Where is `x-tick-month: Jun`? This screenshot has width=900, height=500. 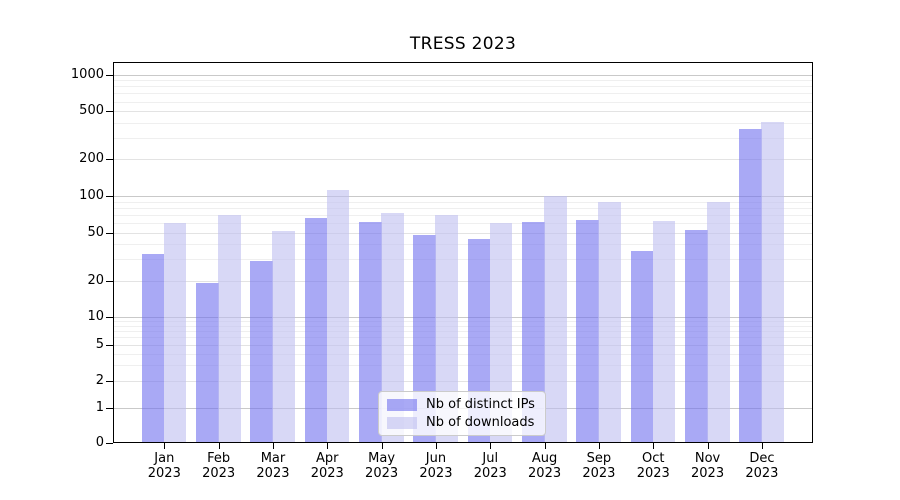 x-tick-month: Jun is located at coordinates (436, 458).